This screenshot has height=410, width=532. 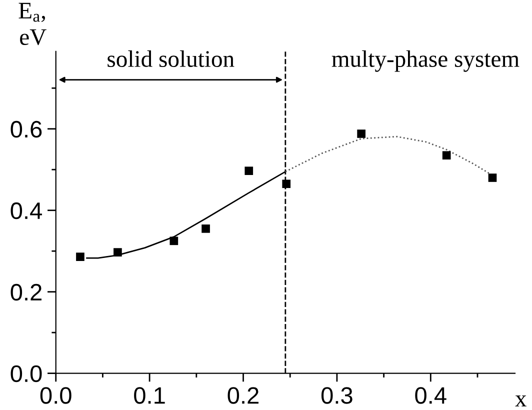 What do you see at coordinates (430, 395) in the screenshot?
I see `x-tick-label: 0.4` at bounding box center [430, 395].